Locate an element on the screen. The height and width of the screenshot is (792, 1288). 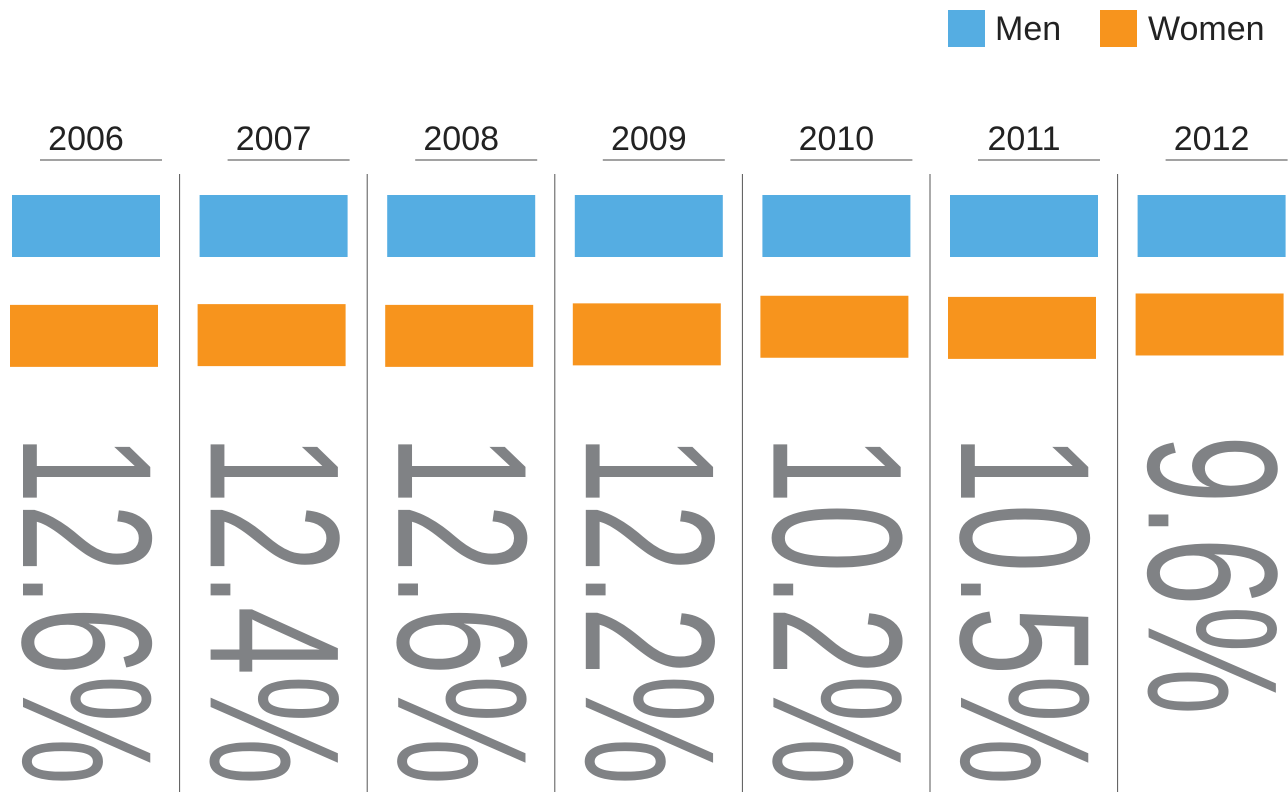
value-label: 10.2% is located at coordinates (836, 610).